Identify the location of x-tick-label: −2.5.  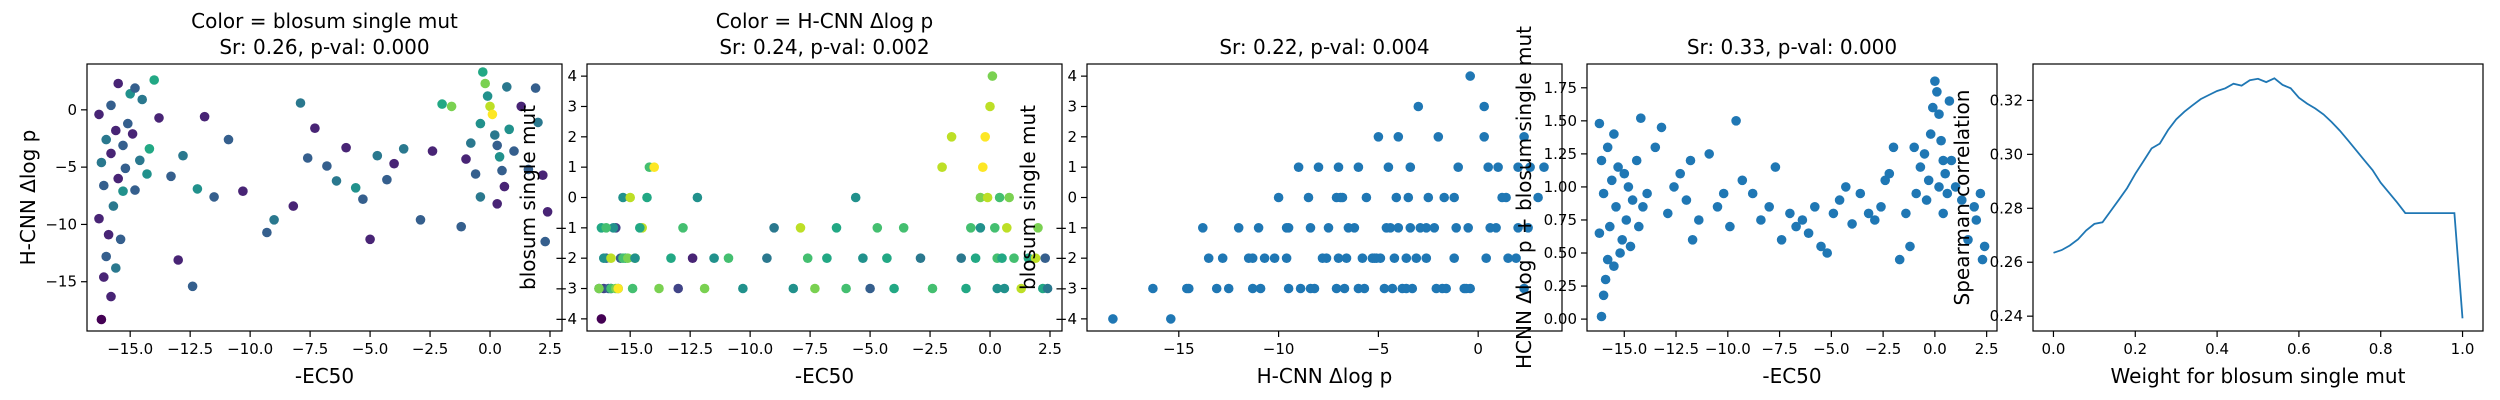
(430, 349).